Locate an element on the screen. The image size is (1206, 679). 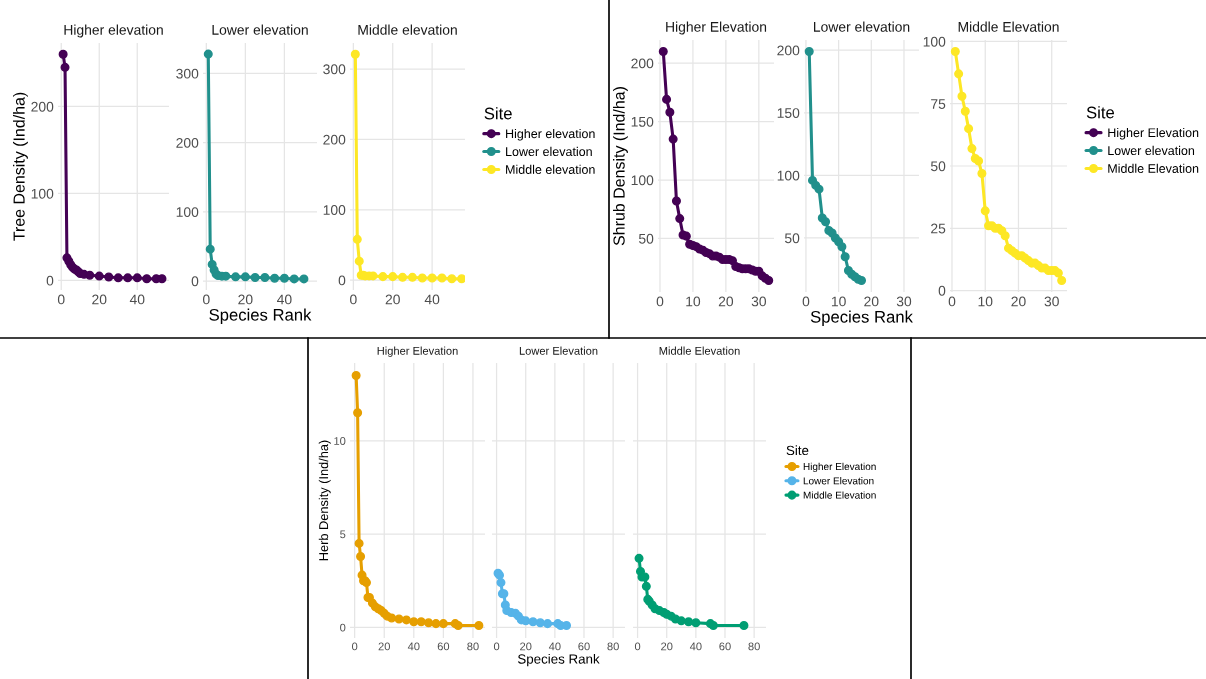
y-axis-title: Tree Density (Ind/ha) is located at coordinates (20, 166).